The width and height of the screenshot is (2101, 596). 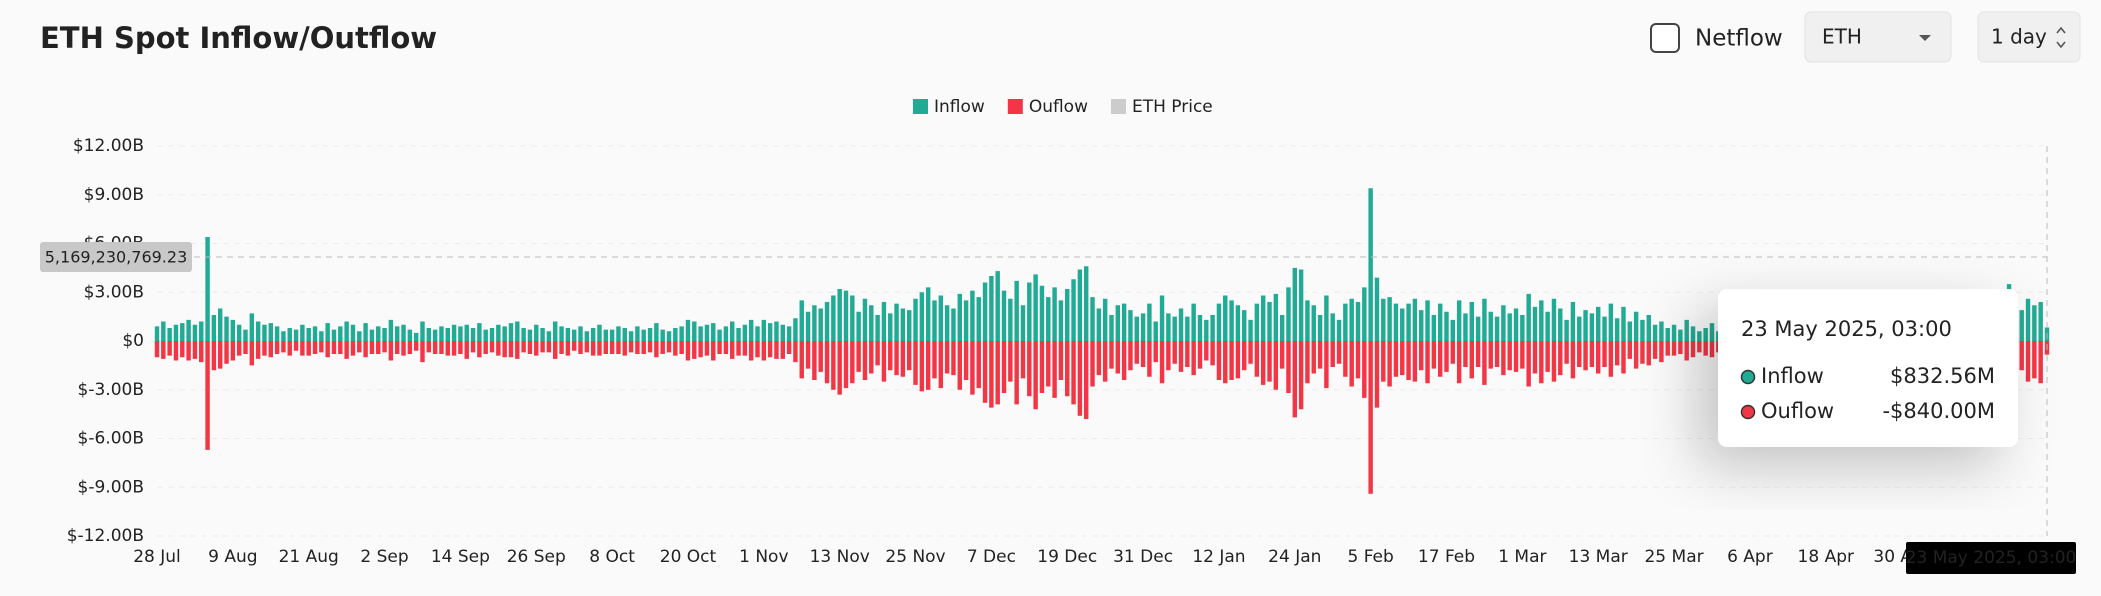 I want to click on x-tick-label: 14 Sep, so click(x=460, y=557).